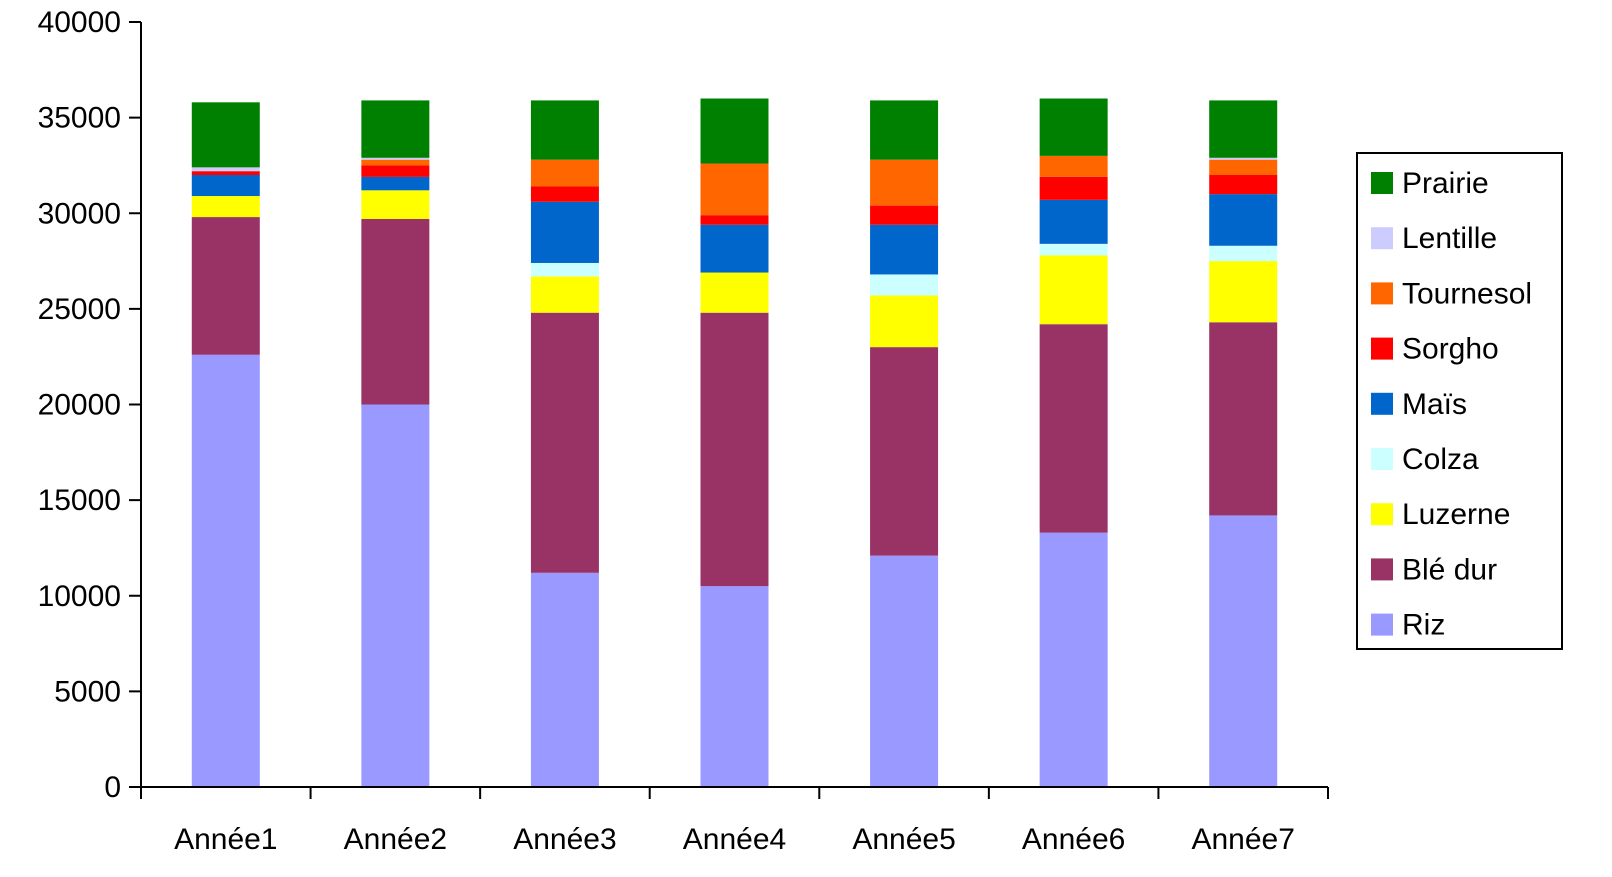 This screenshot has height=877, width=1612. What do you see at coordinates (225, 839) in the screenshot?
I see `x-tick-label: Année1` at bounding box center [225, 839].